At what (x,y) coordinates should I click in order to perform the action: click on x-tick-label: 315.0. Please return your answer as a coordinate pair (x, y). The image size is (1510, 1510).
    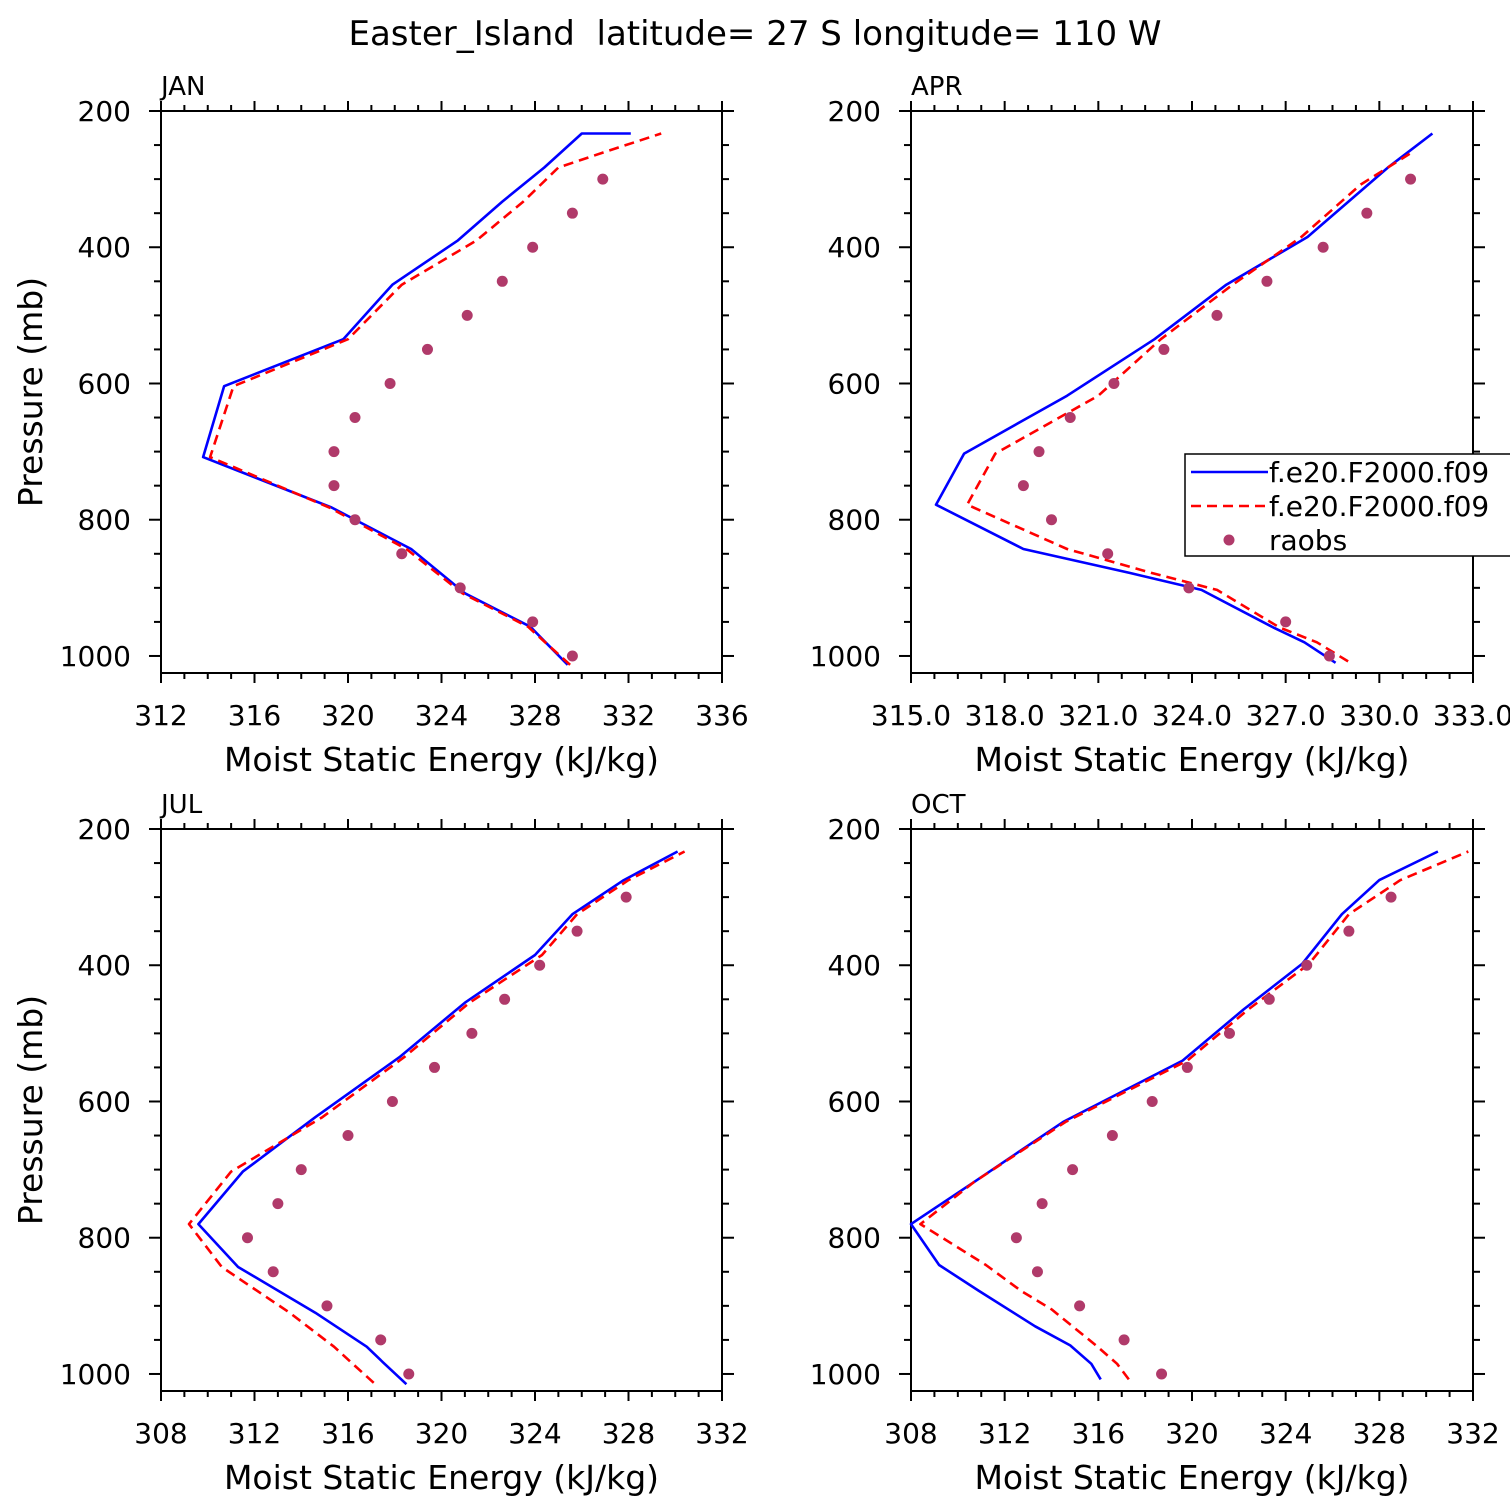
    Looking at the image, I should click on (911, 715).